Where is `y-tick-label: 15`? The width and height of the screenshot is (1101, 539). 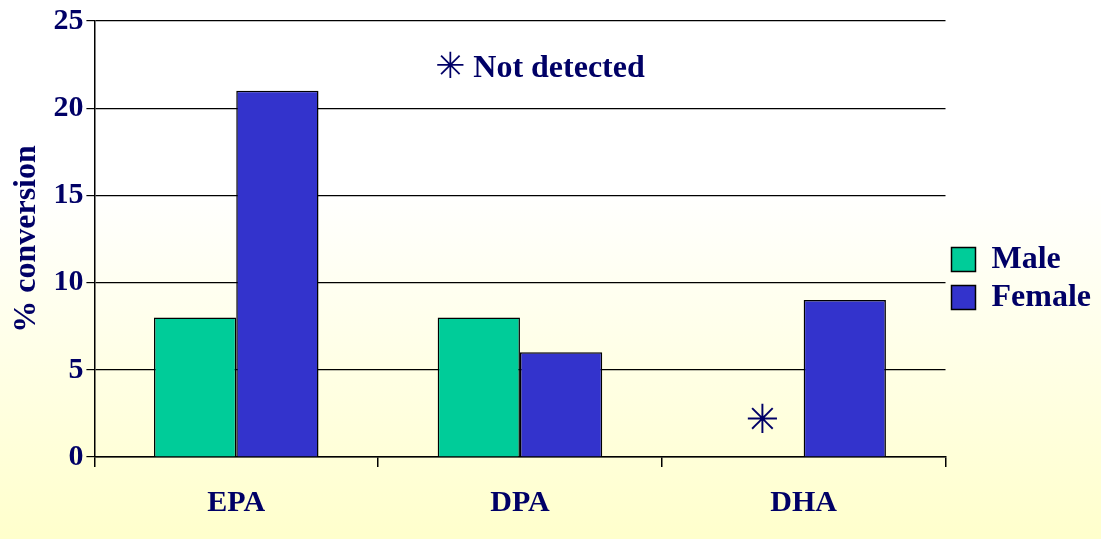
y-tick-label: 15 is located at coordinates (68, 193).